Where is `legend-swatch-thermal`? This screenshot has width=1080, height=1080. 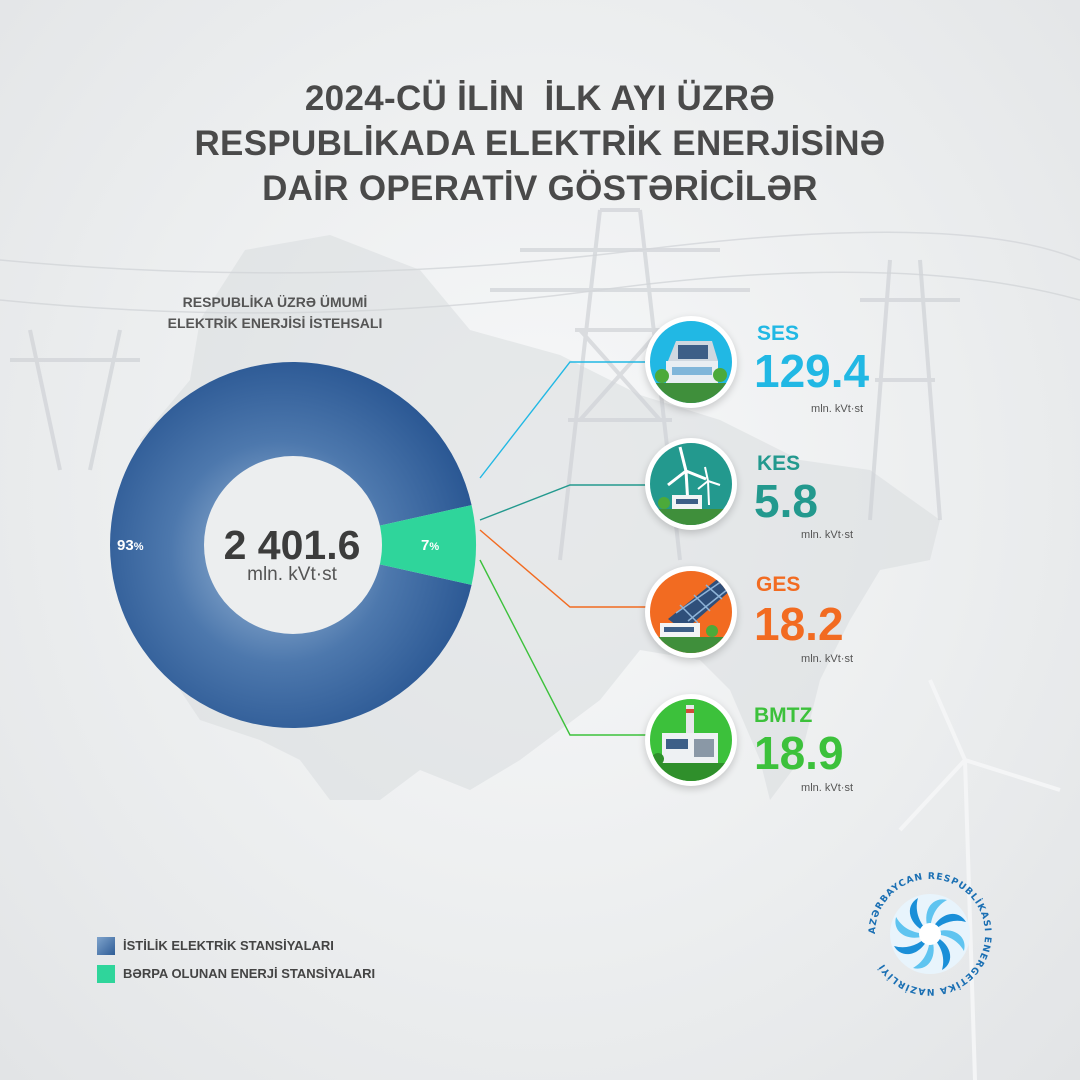
legend-swatch-thermal is located at coordinates (106, 946).